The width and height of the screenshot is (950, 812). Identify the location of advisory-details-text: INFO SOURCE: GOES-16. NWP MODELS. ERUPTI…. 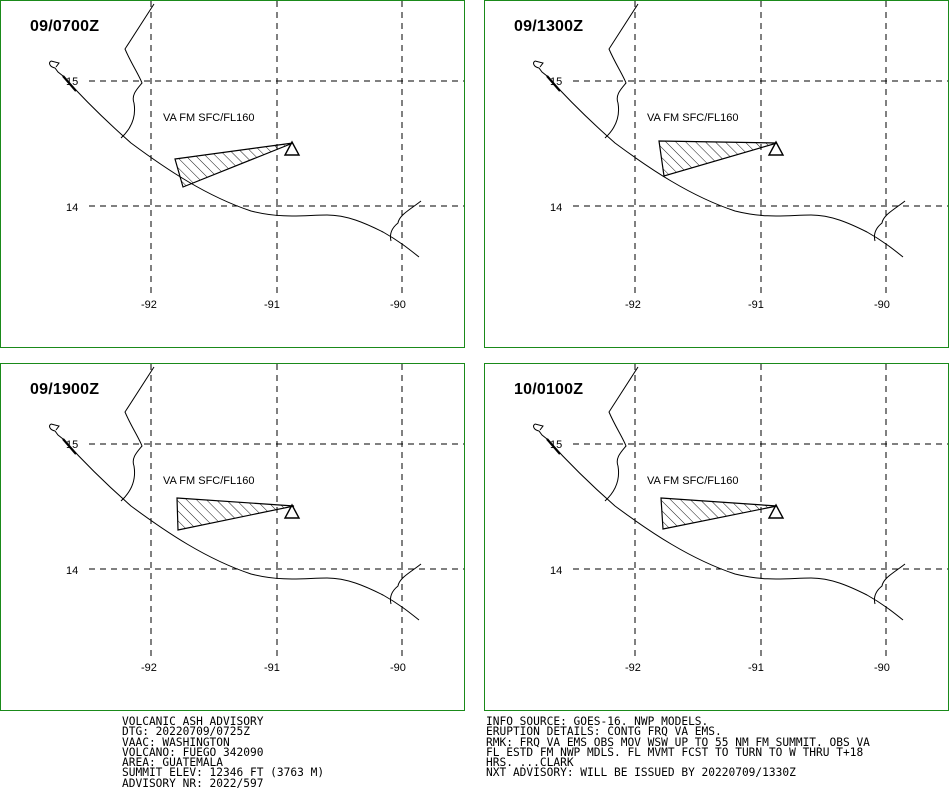
(678, 747).